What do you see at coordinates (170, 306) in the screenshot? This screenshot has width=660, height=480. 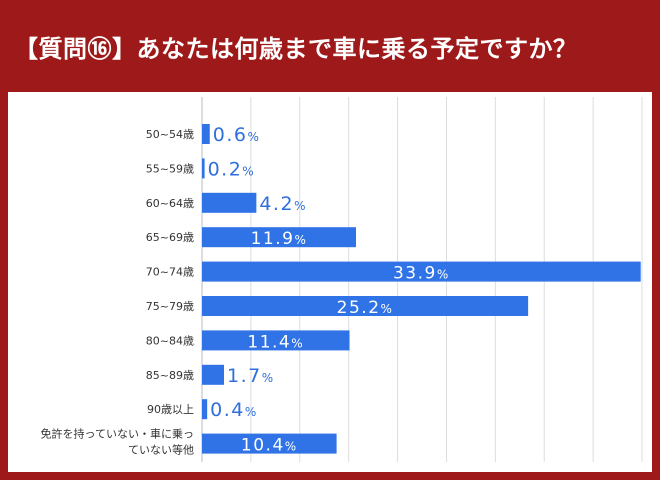 I see `category-label: 75~79歳` at bounding box center [170, 306].